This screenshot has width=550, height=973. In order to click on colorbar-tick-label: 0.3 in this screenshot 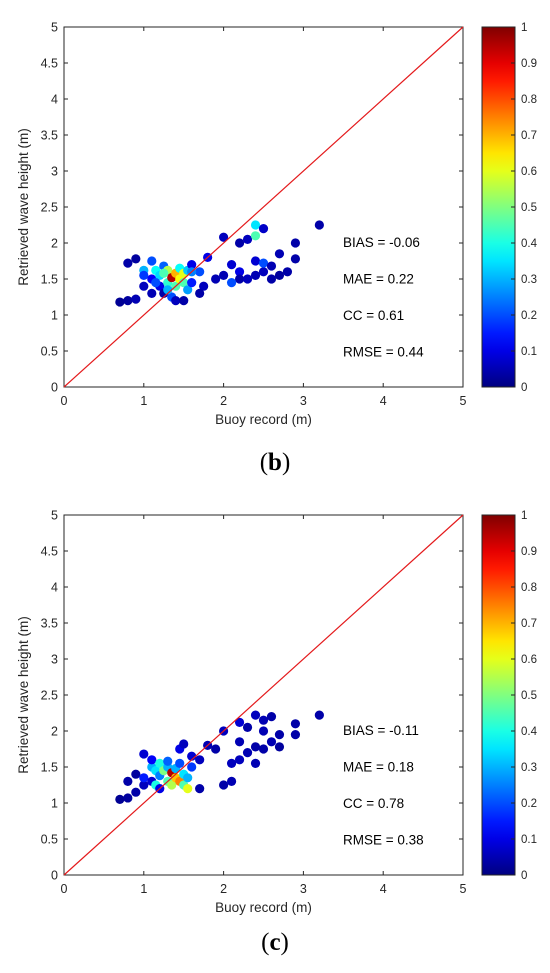, I will do `click(529, 768)`.